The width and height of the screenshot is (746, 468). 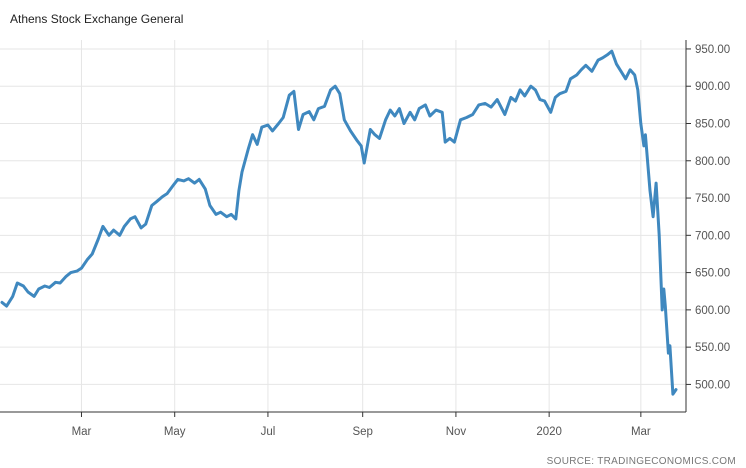 What do you see at coordinates (712, 311) in the screenshot?
I see `y-tick-label: 600.00` at bounding box center [712, 311].